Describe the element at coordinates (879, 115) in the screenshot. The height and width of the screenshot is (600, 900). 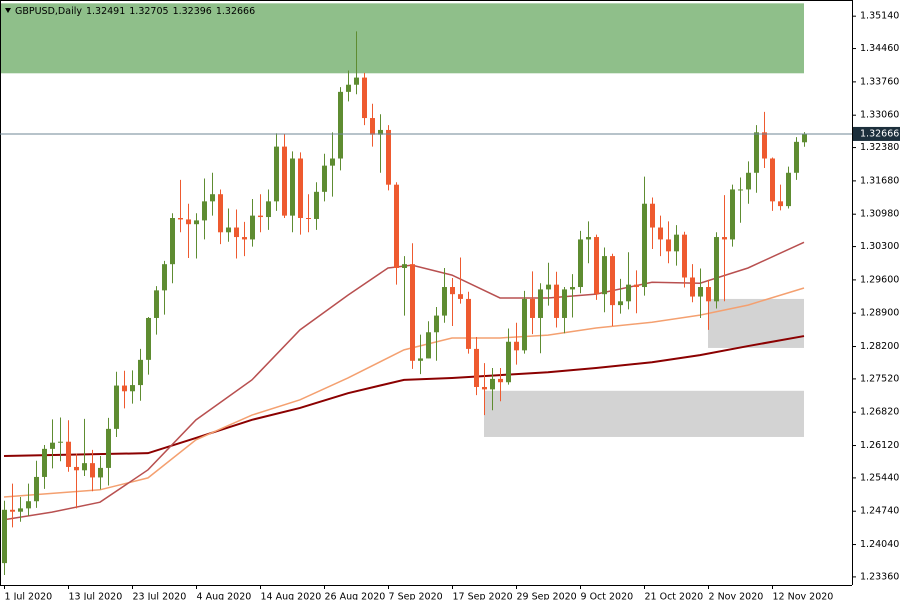
I see `y-tick-label: 1.33060` at that location.